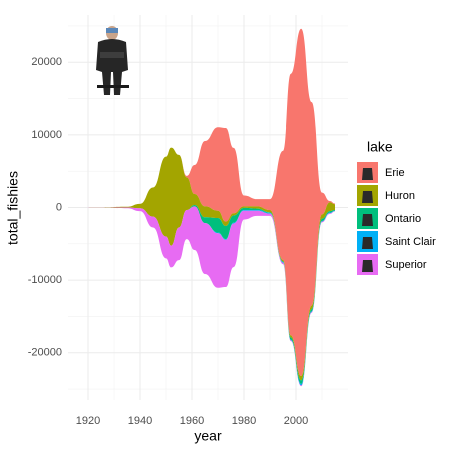  Describe the element at coordinates (380, 147) in the screenshot. I see `legend-title: lake` at that location.